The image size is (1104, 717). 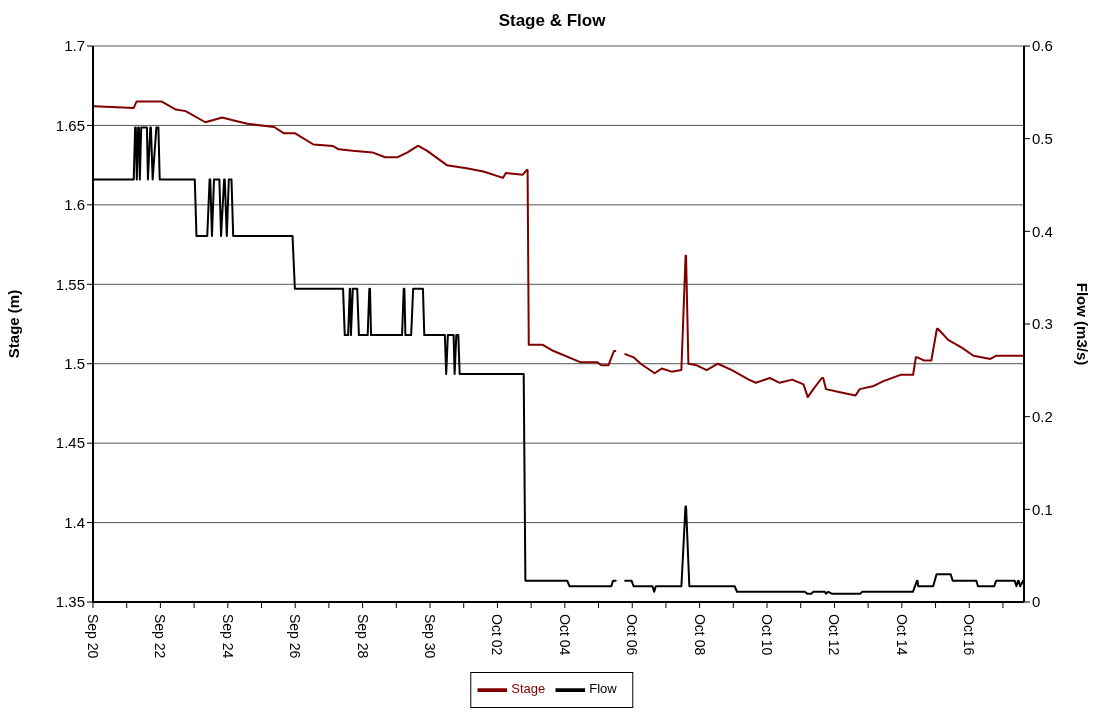 What do you see at coordinates (1042, 231) in the screenshot?
I see `y2-tick-label: 0.4` at bounding box center [1042, 231].